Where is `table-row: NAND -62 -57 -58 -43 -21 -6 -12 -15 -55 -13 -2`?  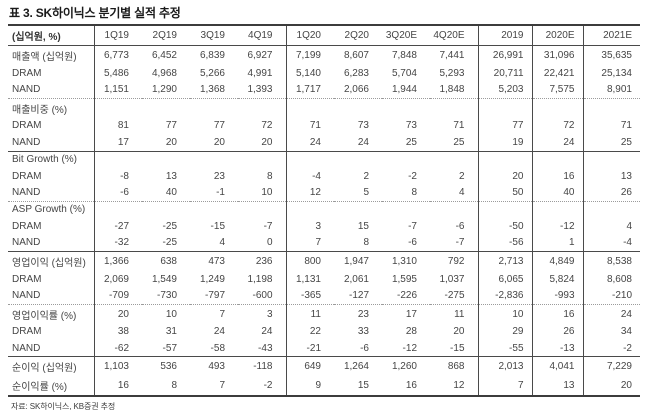
table-row: NAND -62 -57 -58 -43 -21 -6 -12 -15 -55 -13 -2 is located at coordinates (324, 348).